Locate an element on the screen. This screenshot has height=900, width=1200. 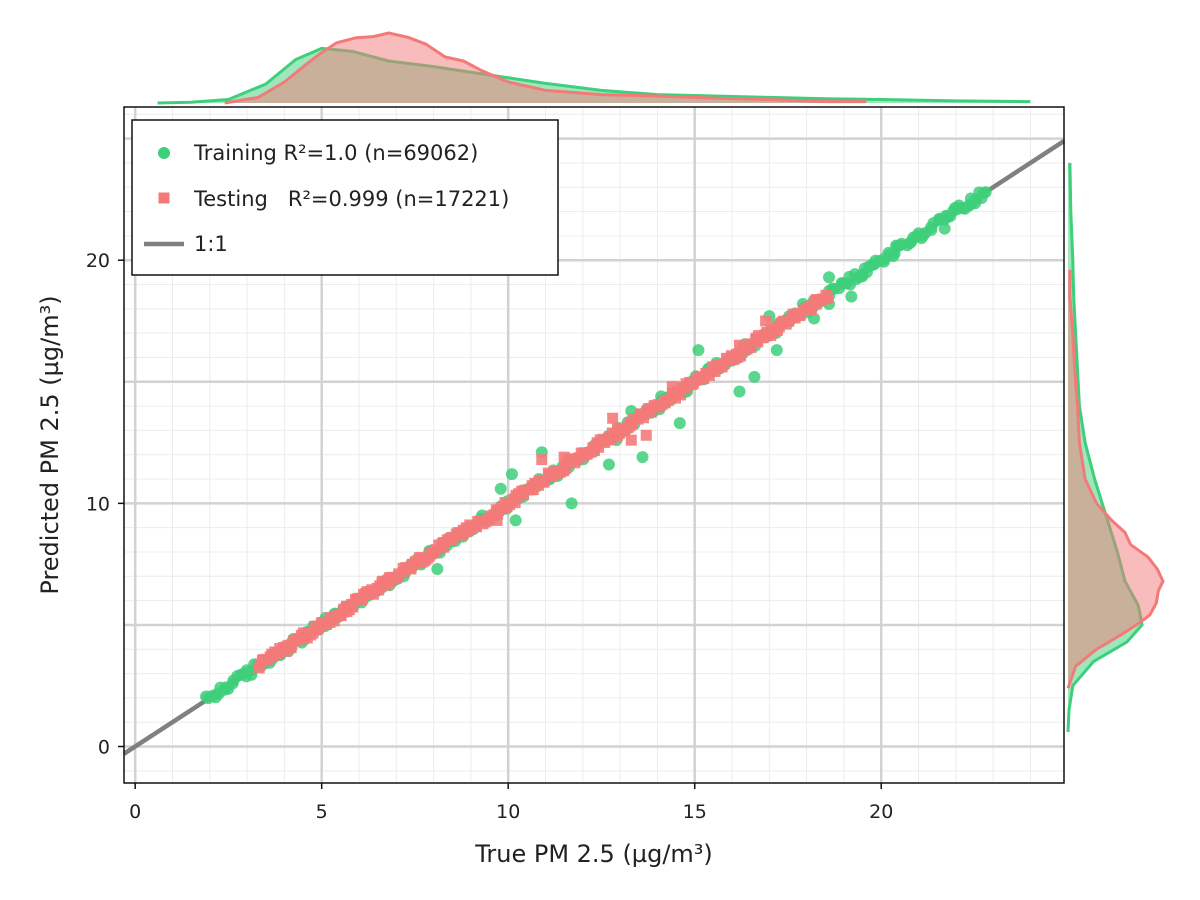
right-density-curve-testing is located at coordinates (1115, 479).